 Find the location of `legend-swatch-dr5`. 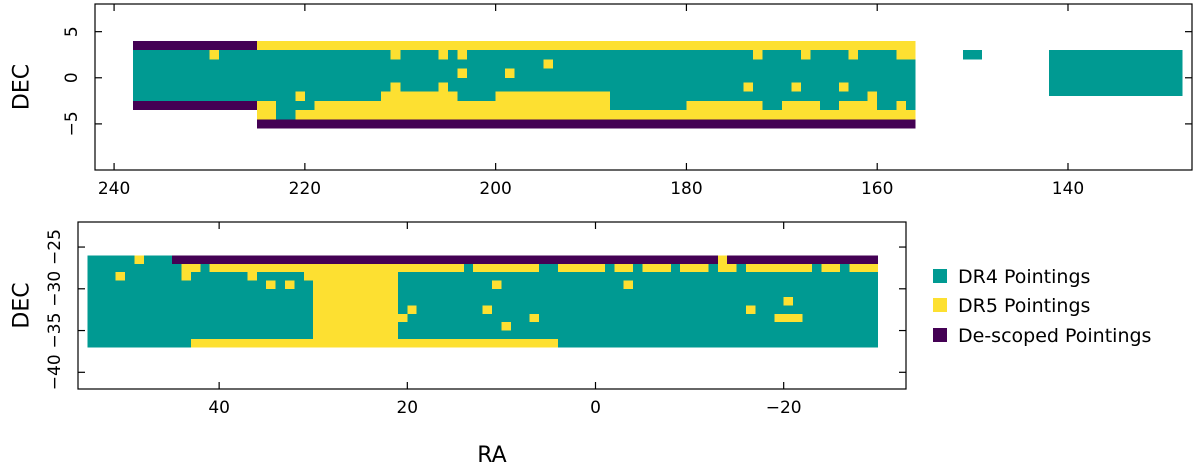

legend-swatch-dr5 is located at coordinates (940, 305).